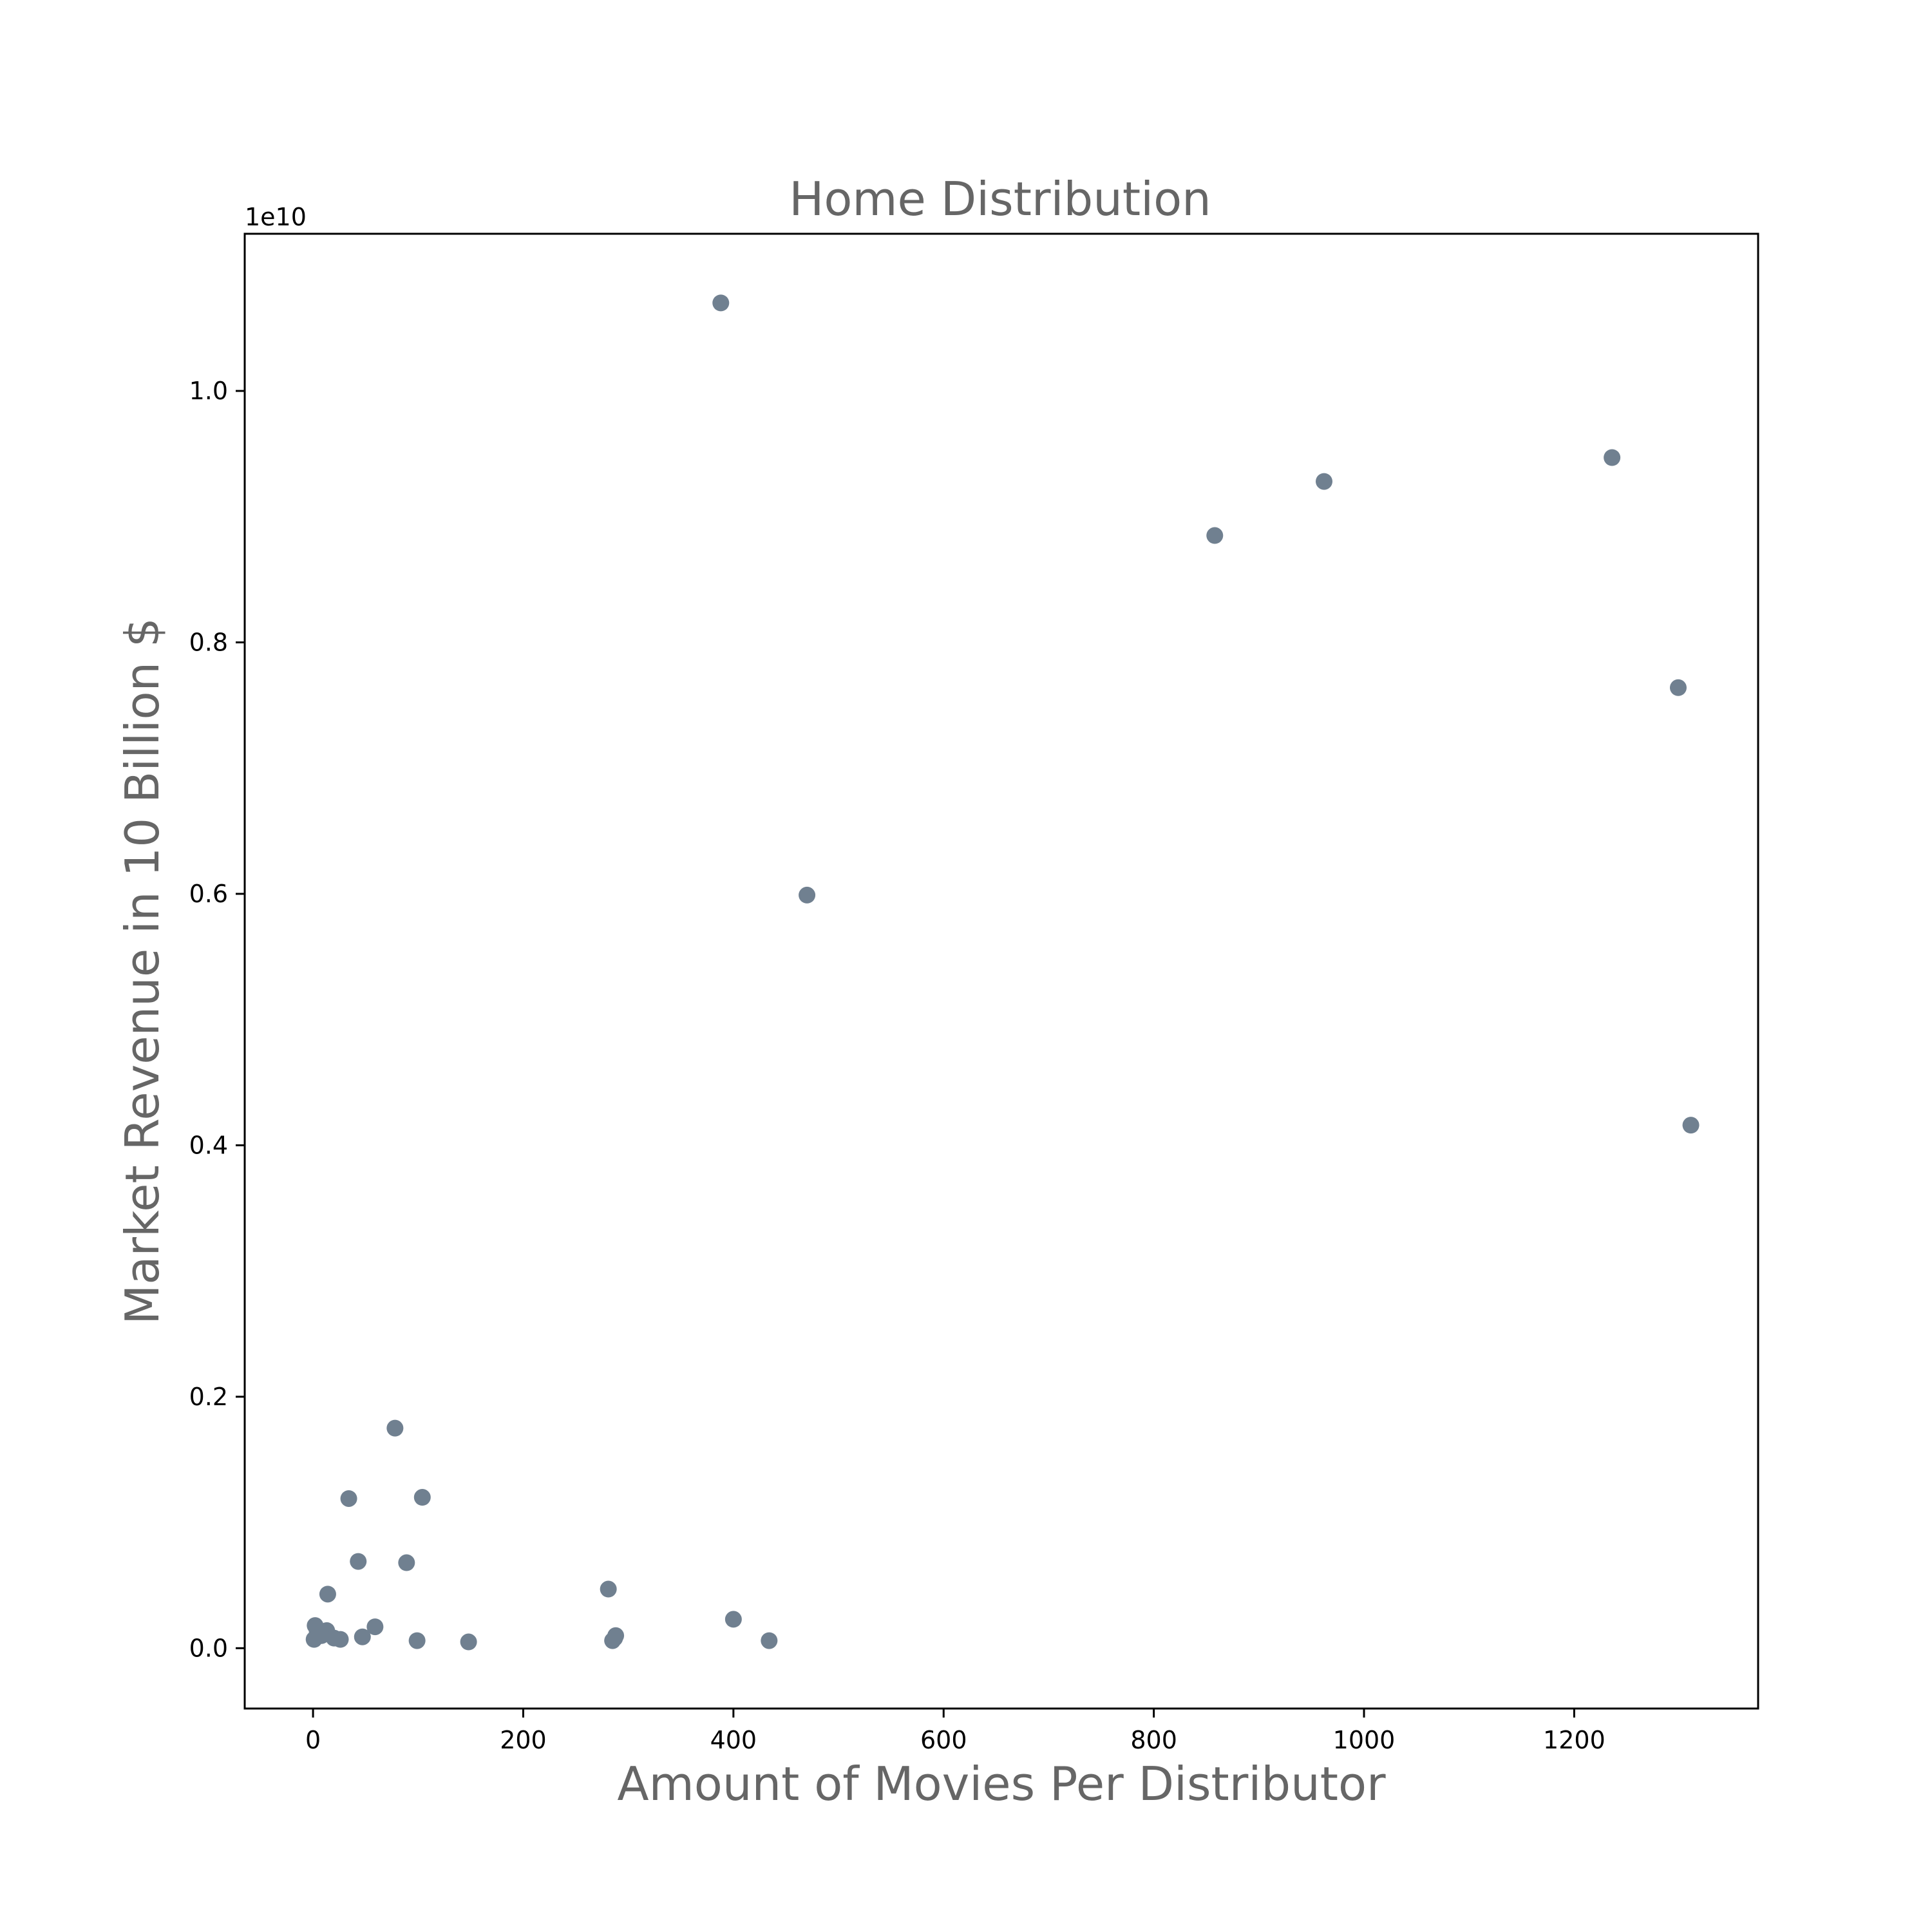 The width and height of the screenshot is (1932, 1932). What do you see at coordinates (208, 1145) in the screenshot?
I see `y-tick-label: 0.4` at bounding box center [208, 1145].